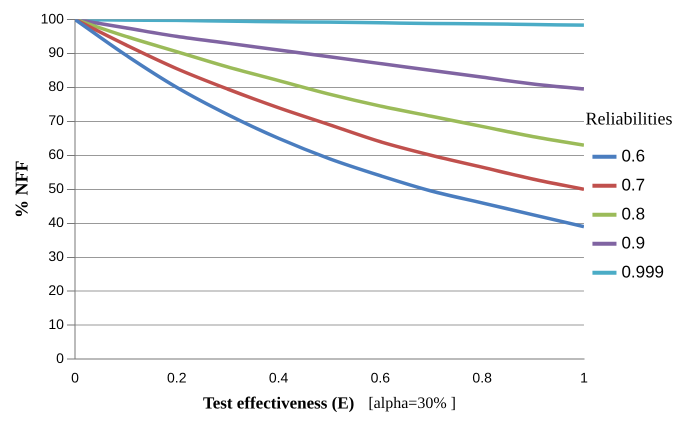 The height and width of the screenshot is (424, 686). I want to click on y-tick-label: 80, so click(56, 86).